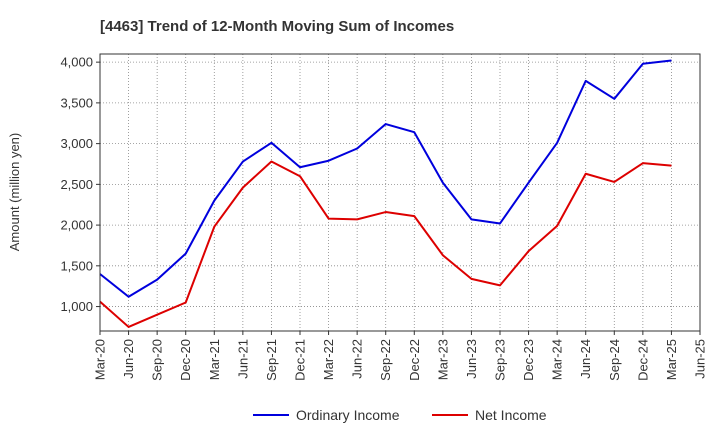 This screenshot has width=720, height=440. What do you see at coordinates (214, 359) in the screenshot?
I see `x-tick-label: Mar-21` at bounding box center [214, 359].